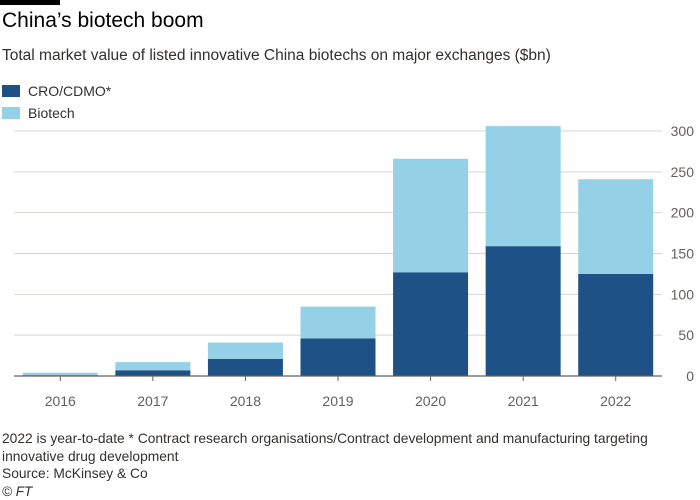  What do you see at coordinates (245, 401) in the screenshot?
I see `x-tick-label: 2018` at bounding box center [245, 401].